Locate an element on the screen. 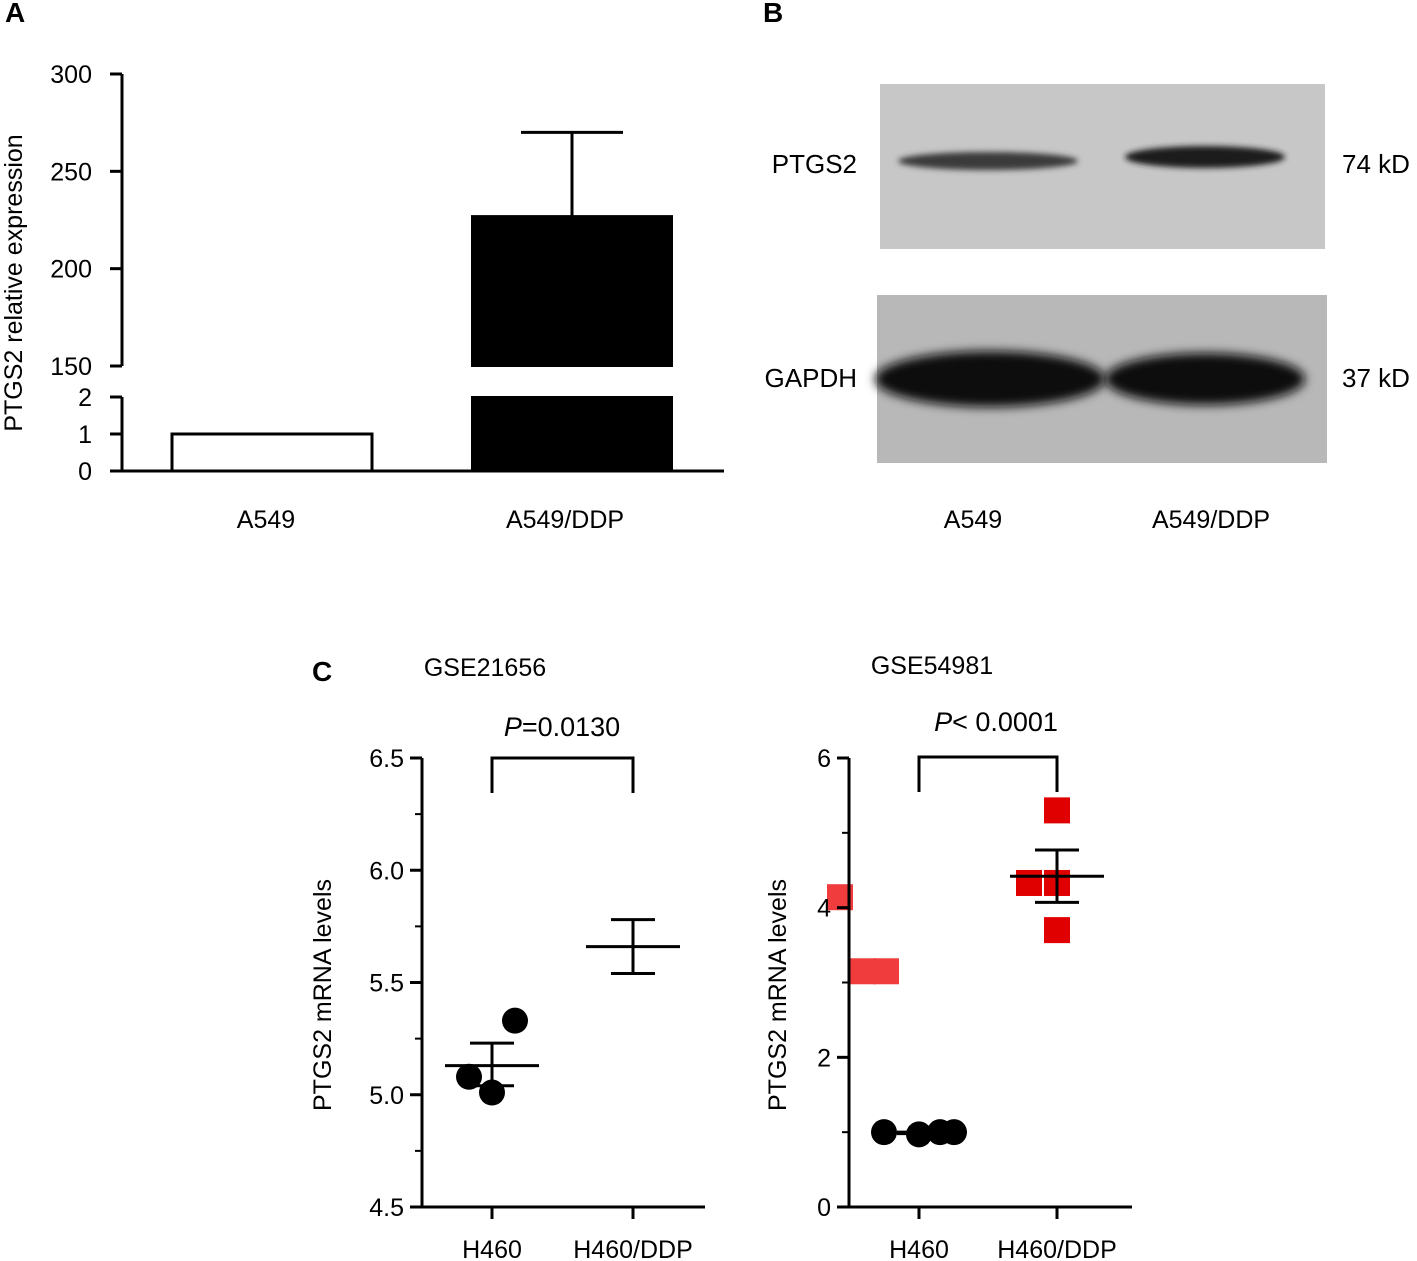 The width and height of the screenshot is (1417, 1261). a-y-tick-label: 1 is located at coordinates (85, 435).